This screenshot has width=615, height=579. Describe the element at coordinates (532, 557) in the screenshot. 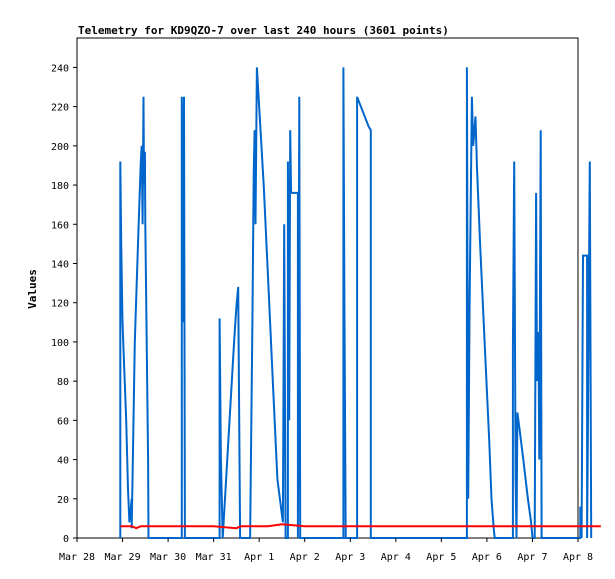

I see `x-tick-label: Apr 7` at that location.